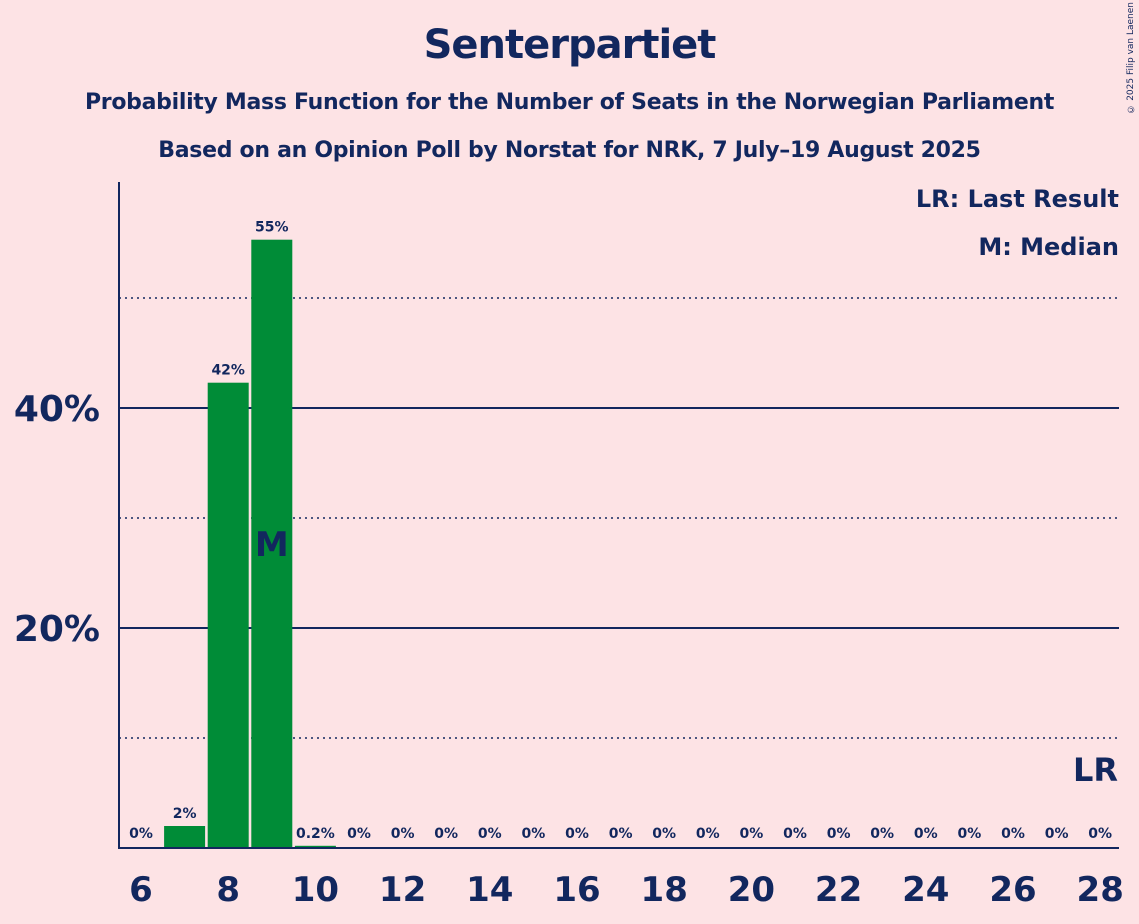  I want to click on x-tick-label: 22, so click(838, 890).